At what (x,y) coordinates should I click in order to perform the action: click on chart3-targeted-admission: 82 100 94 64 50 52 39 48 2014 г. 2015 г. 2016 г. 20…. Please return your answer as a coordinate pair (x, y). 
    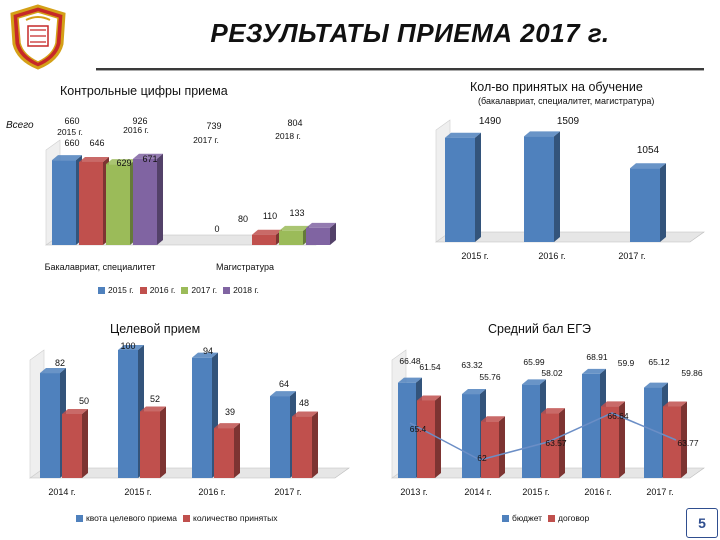
    Looking at the image, I should click on (189, 419).